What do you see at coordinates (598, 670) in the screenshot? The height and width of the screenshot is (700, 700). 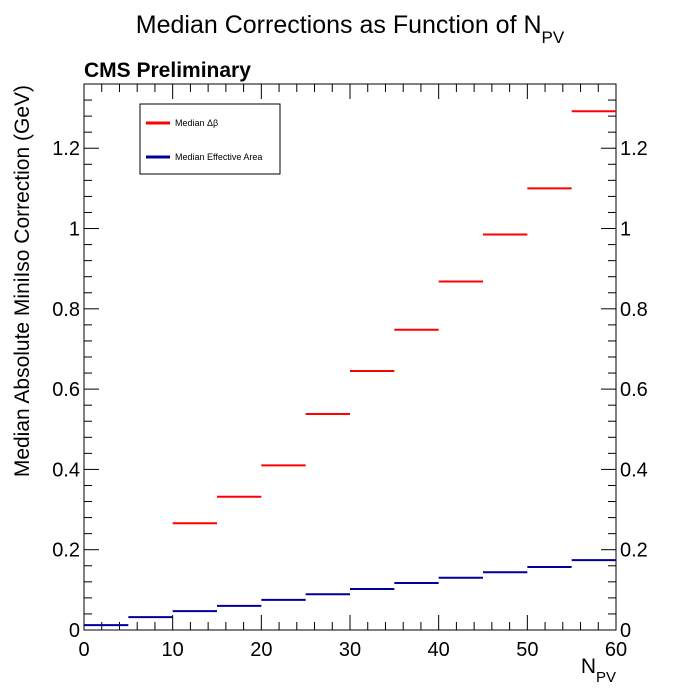 I see `x-axis-title: NPV` at bounding box center [598, 670].